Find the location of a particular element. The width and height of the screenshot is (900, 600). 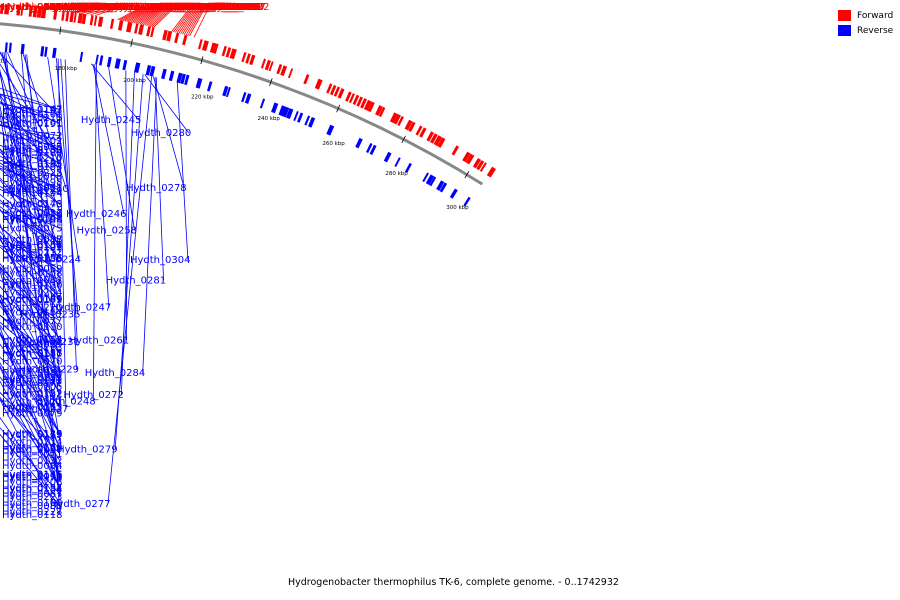

reverse-gene-label: Hydth_0146 is located at coordinates (32, 475).